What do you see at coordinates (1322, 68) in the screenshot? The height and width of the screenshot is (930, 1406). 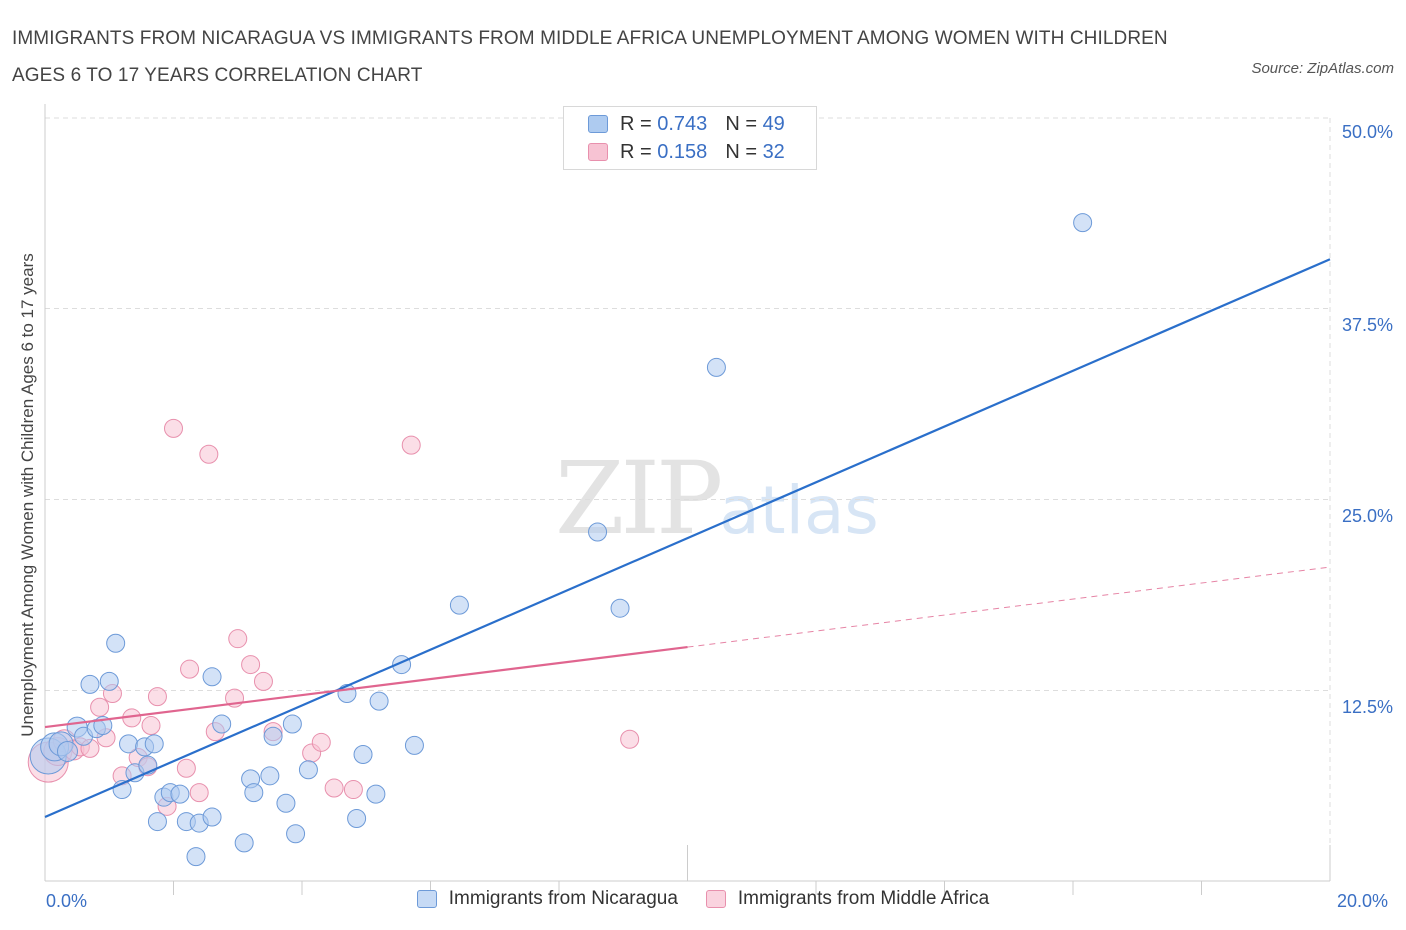 I see `source-credit: Source: ZipAtlas.com` at bounding box center [1322, 68].